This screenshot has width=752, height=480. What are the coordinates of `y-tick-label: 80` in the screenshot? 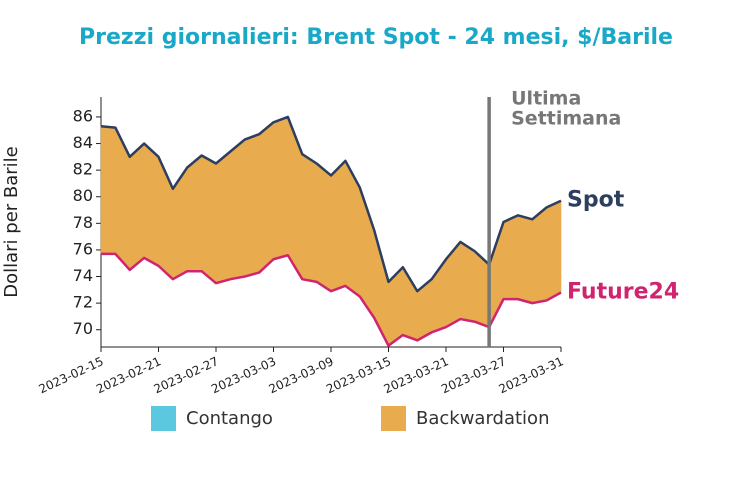 It's located at (83, 195).